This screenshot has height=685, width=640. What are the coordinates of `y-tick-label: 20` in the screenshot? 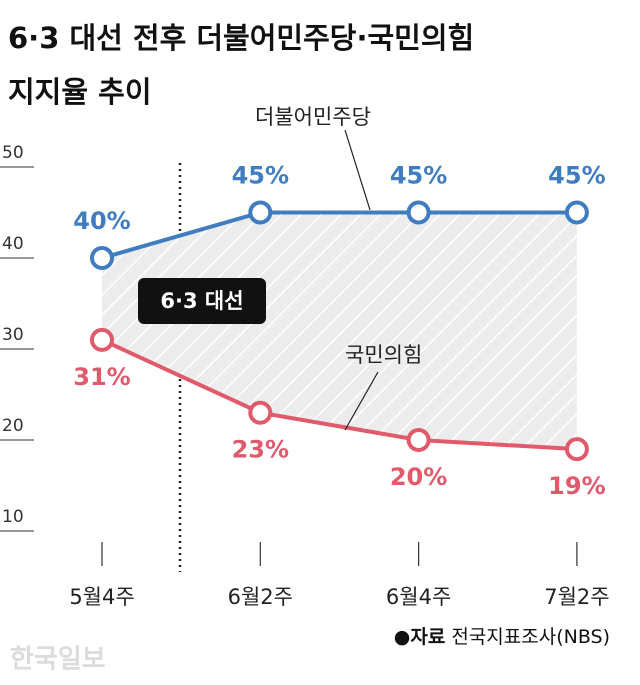 It's located at (13, 426).